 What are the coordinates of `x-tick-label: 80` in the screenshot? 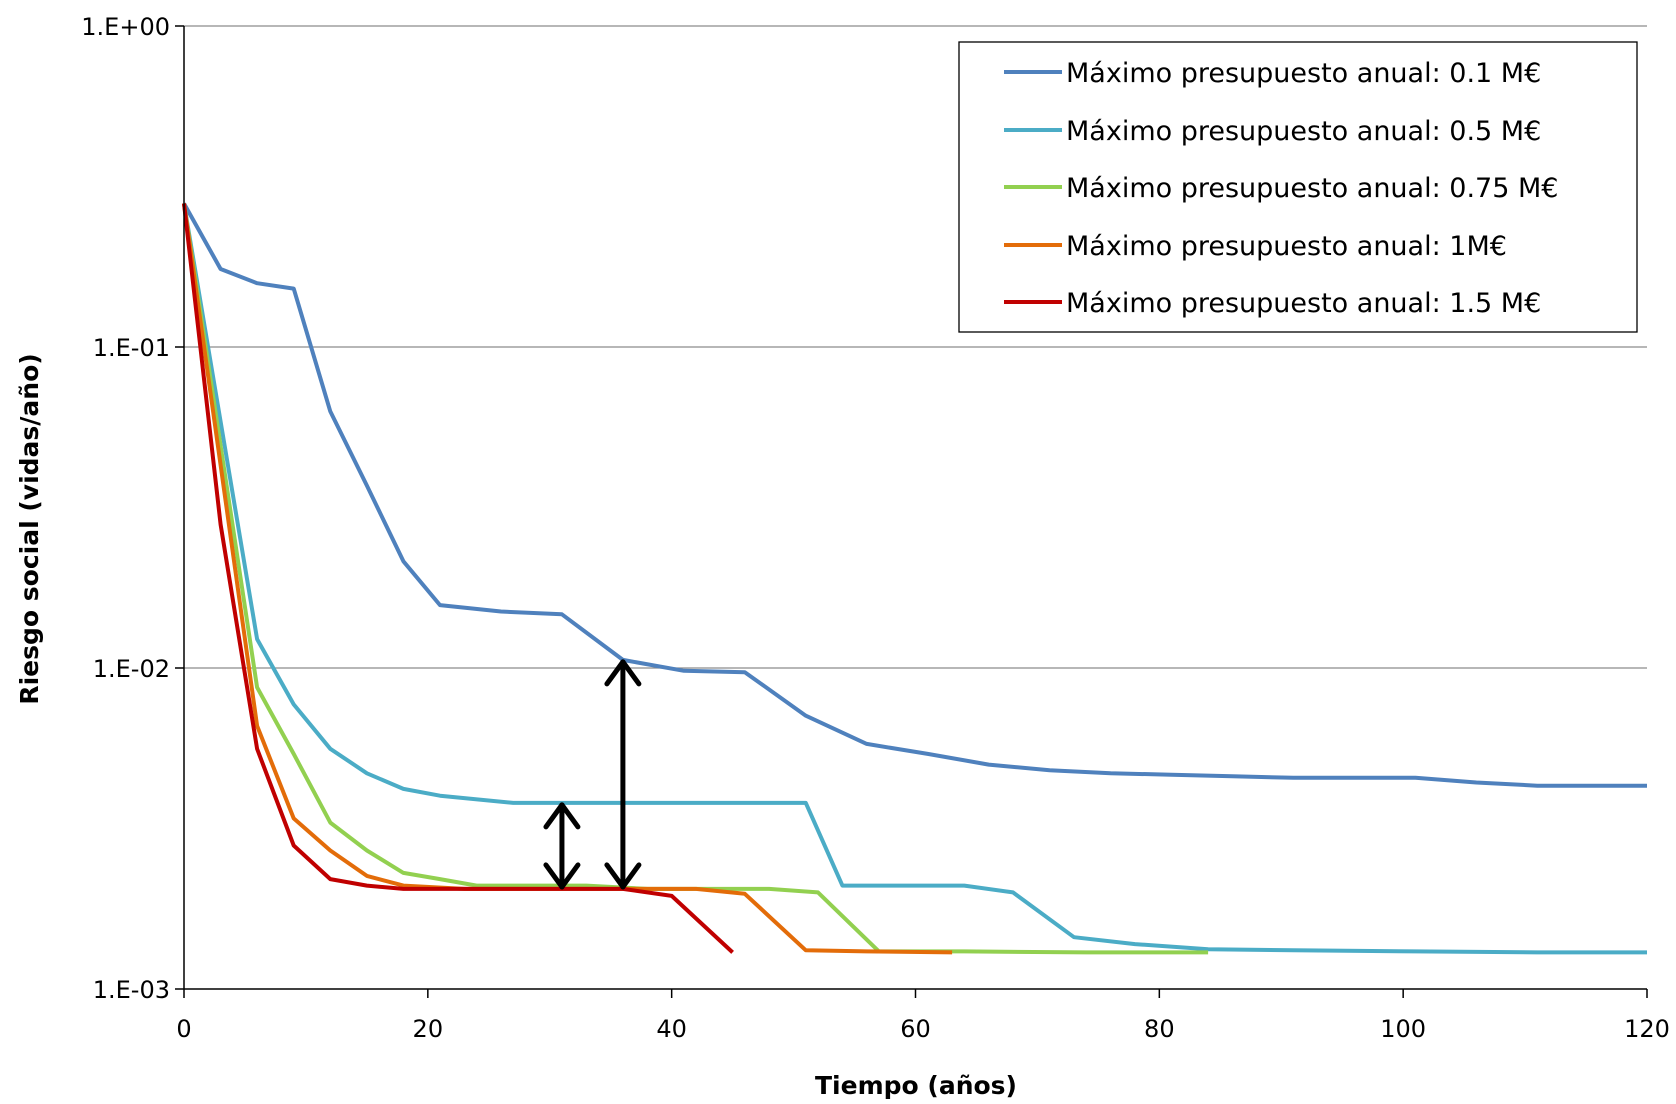 It's located at (1159, 1029).